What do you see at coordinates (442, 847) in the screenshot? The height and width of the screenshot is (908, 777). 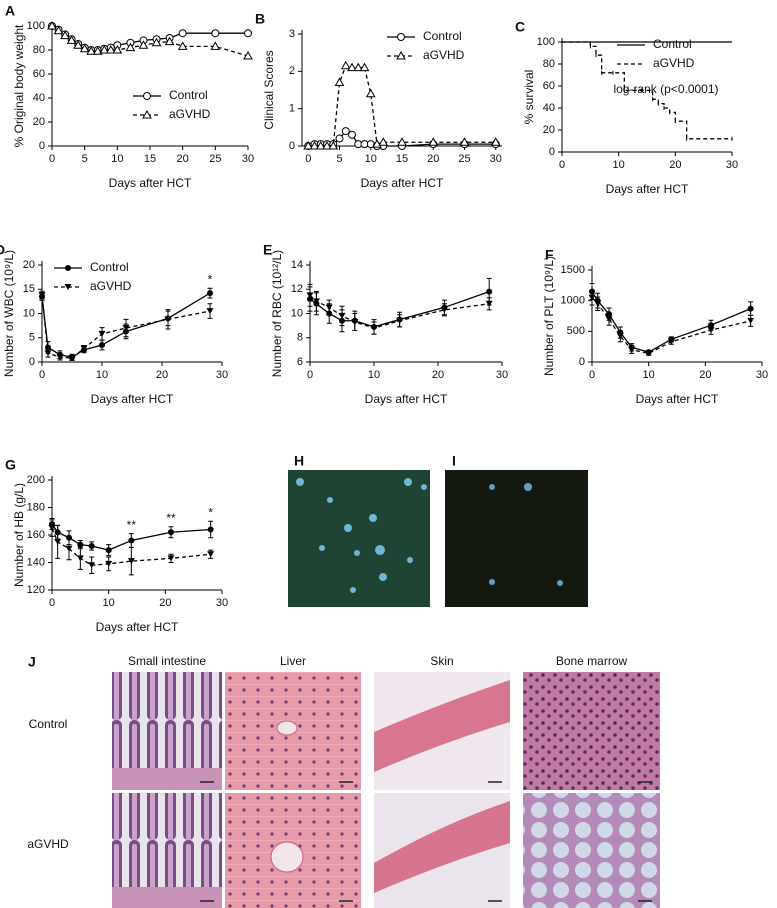 I see `skin-layer` at bounding box center [442, 847].